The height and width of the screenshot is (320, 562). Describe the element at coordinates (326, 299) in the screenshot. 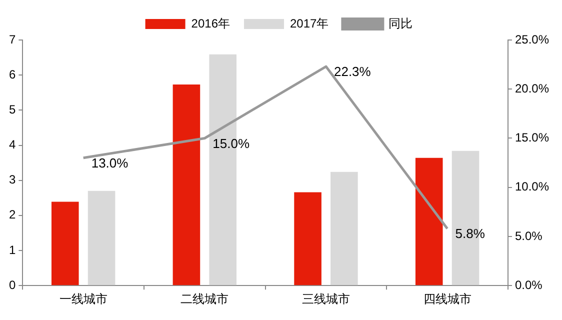

I see `x-tick-label: 三线城市` at that location.